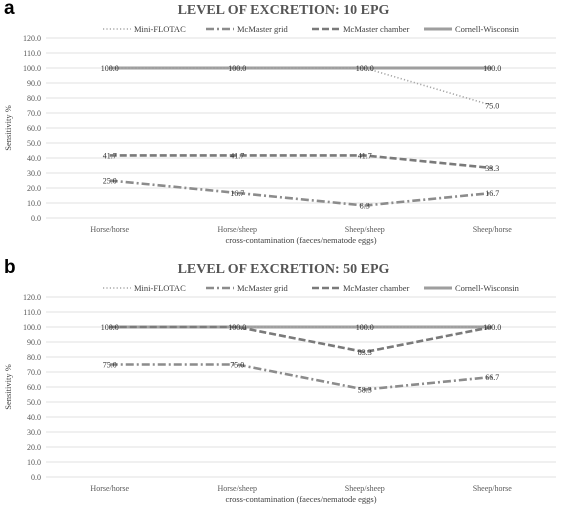 The height and width of the screenshot is (509, 567). Describe the element at coordinates (110, 181) in the screenshot. I see `data-label: 25.0` at that location.